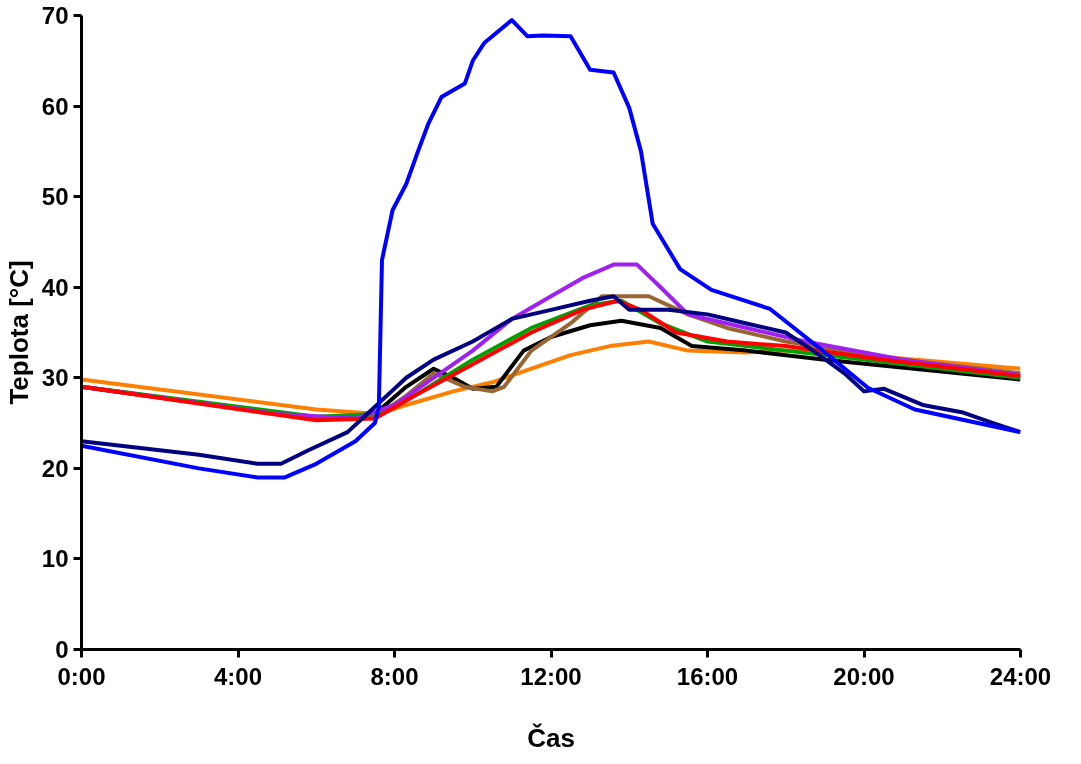  Describe the element at coordinates (55, 15) in the screenshot. I see `y-tick-label: 70` at that location.